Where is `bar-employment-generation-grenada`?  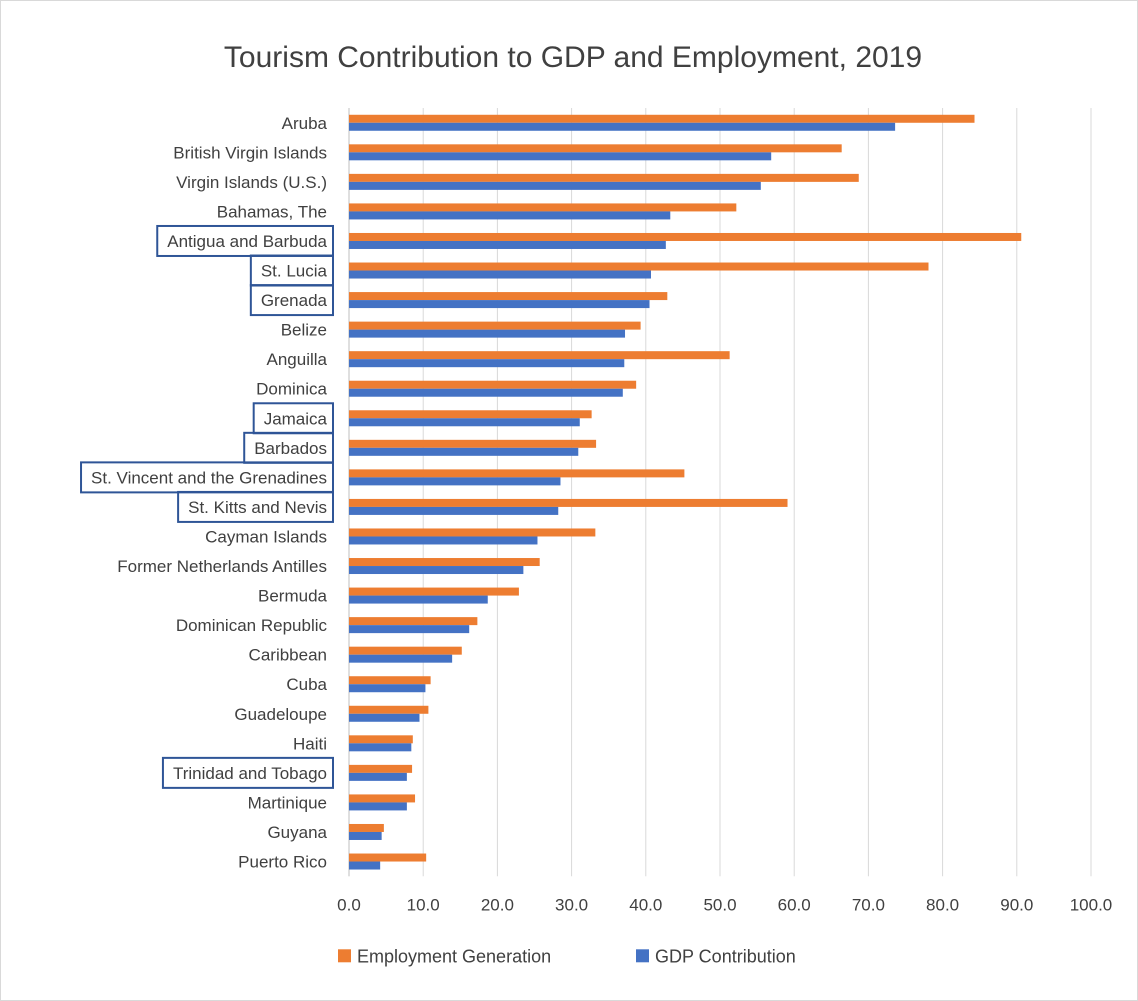
bar-employment-generation-grenada is located at coordinates (508, 296).